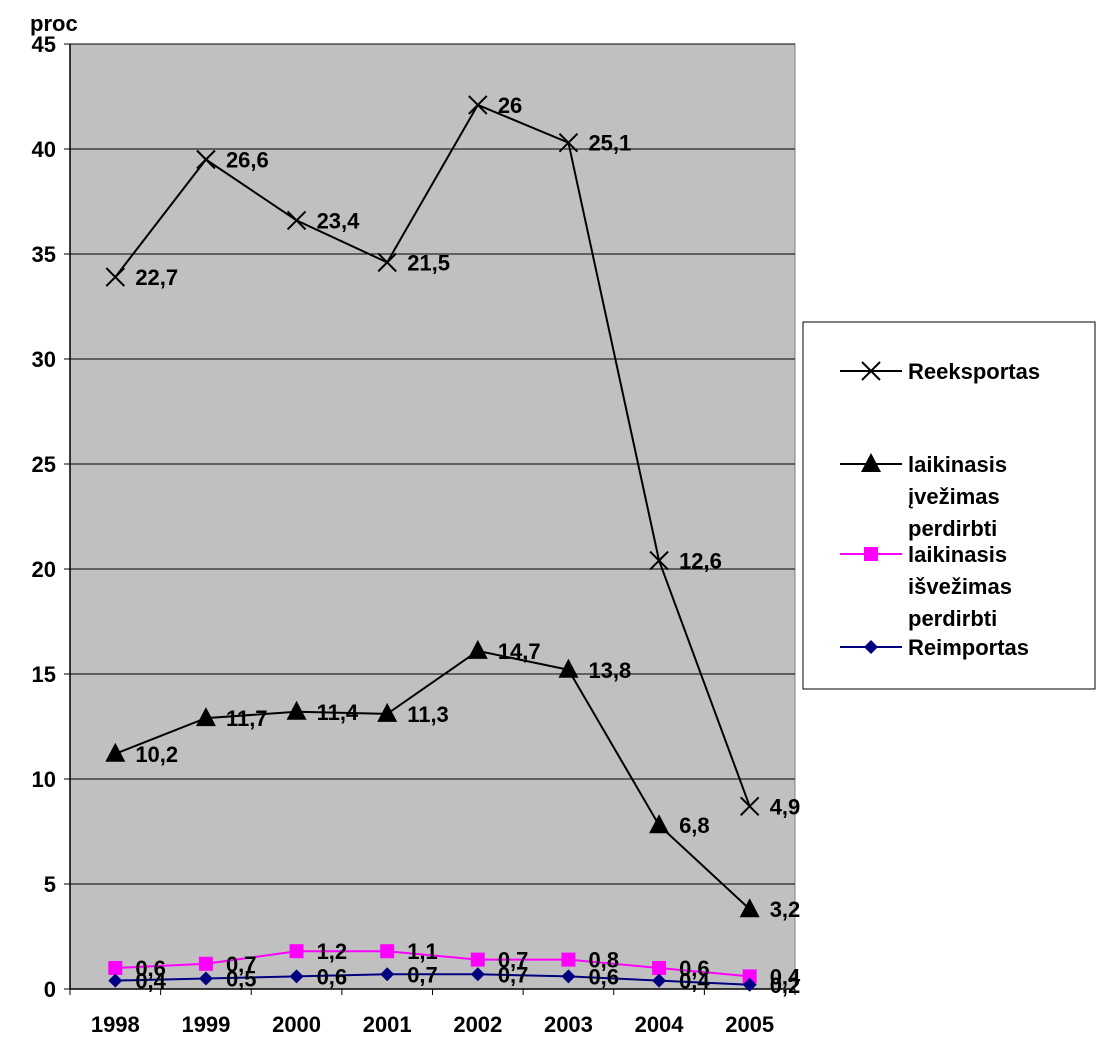  I want to click on data-label: 11,7, so click(247, 718).